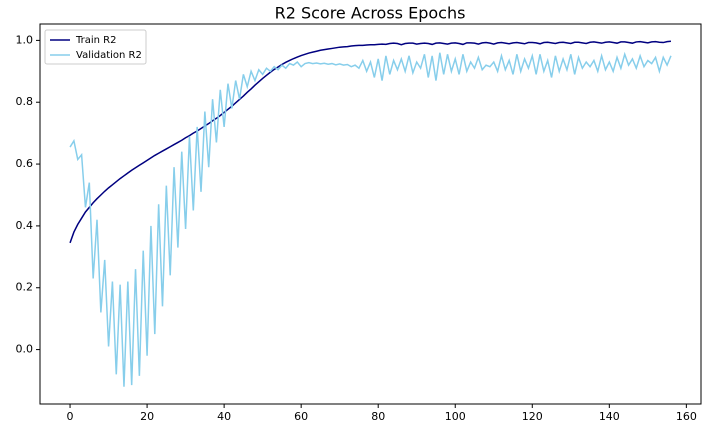 The width and height of the screenshot is (707, 429). What do you see at coordinates (25, 287) in the screenshot?
I see `y-tick-label: 0.2` at bounding box center [25, 287].